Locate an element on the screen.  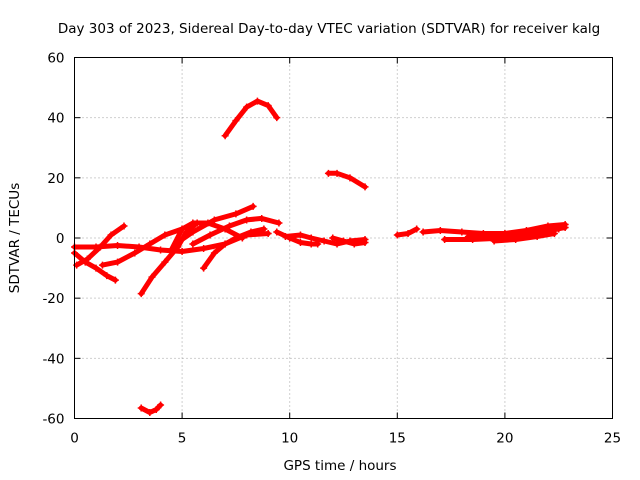
x-tick-label: 0 is located at coordinates (74, 439).